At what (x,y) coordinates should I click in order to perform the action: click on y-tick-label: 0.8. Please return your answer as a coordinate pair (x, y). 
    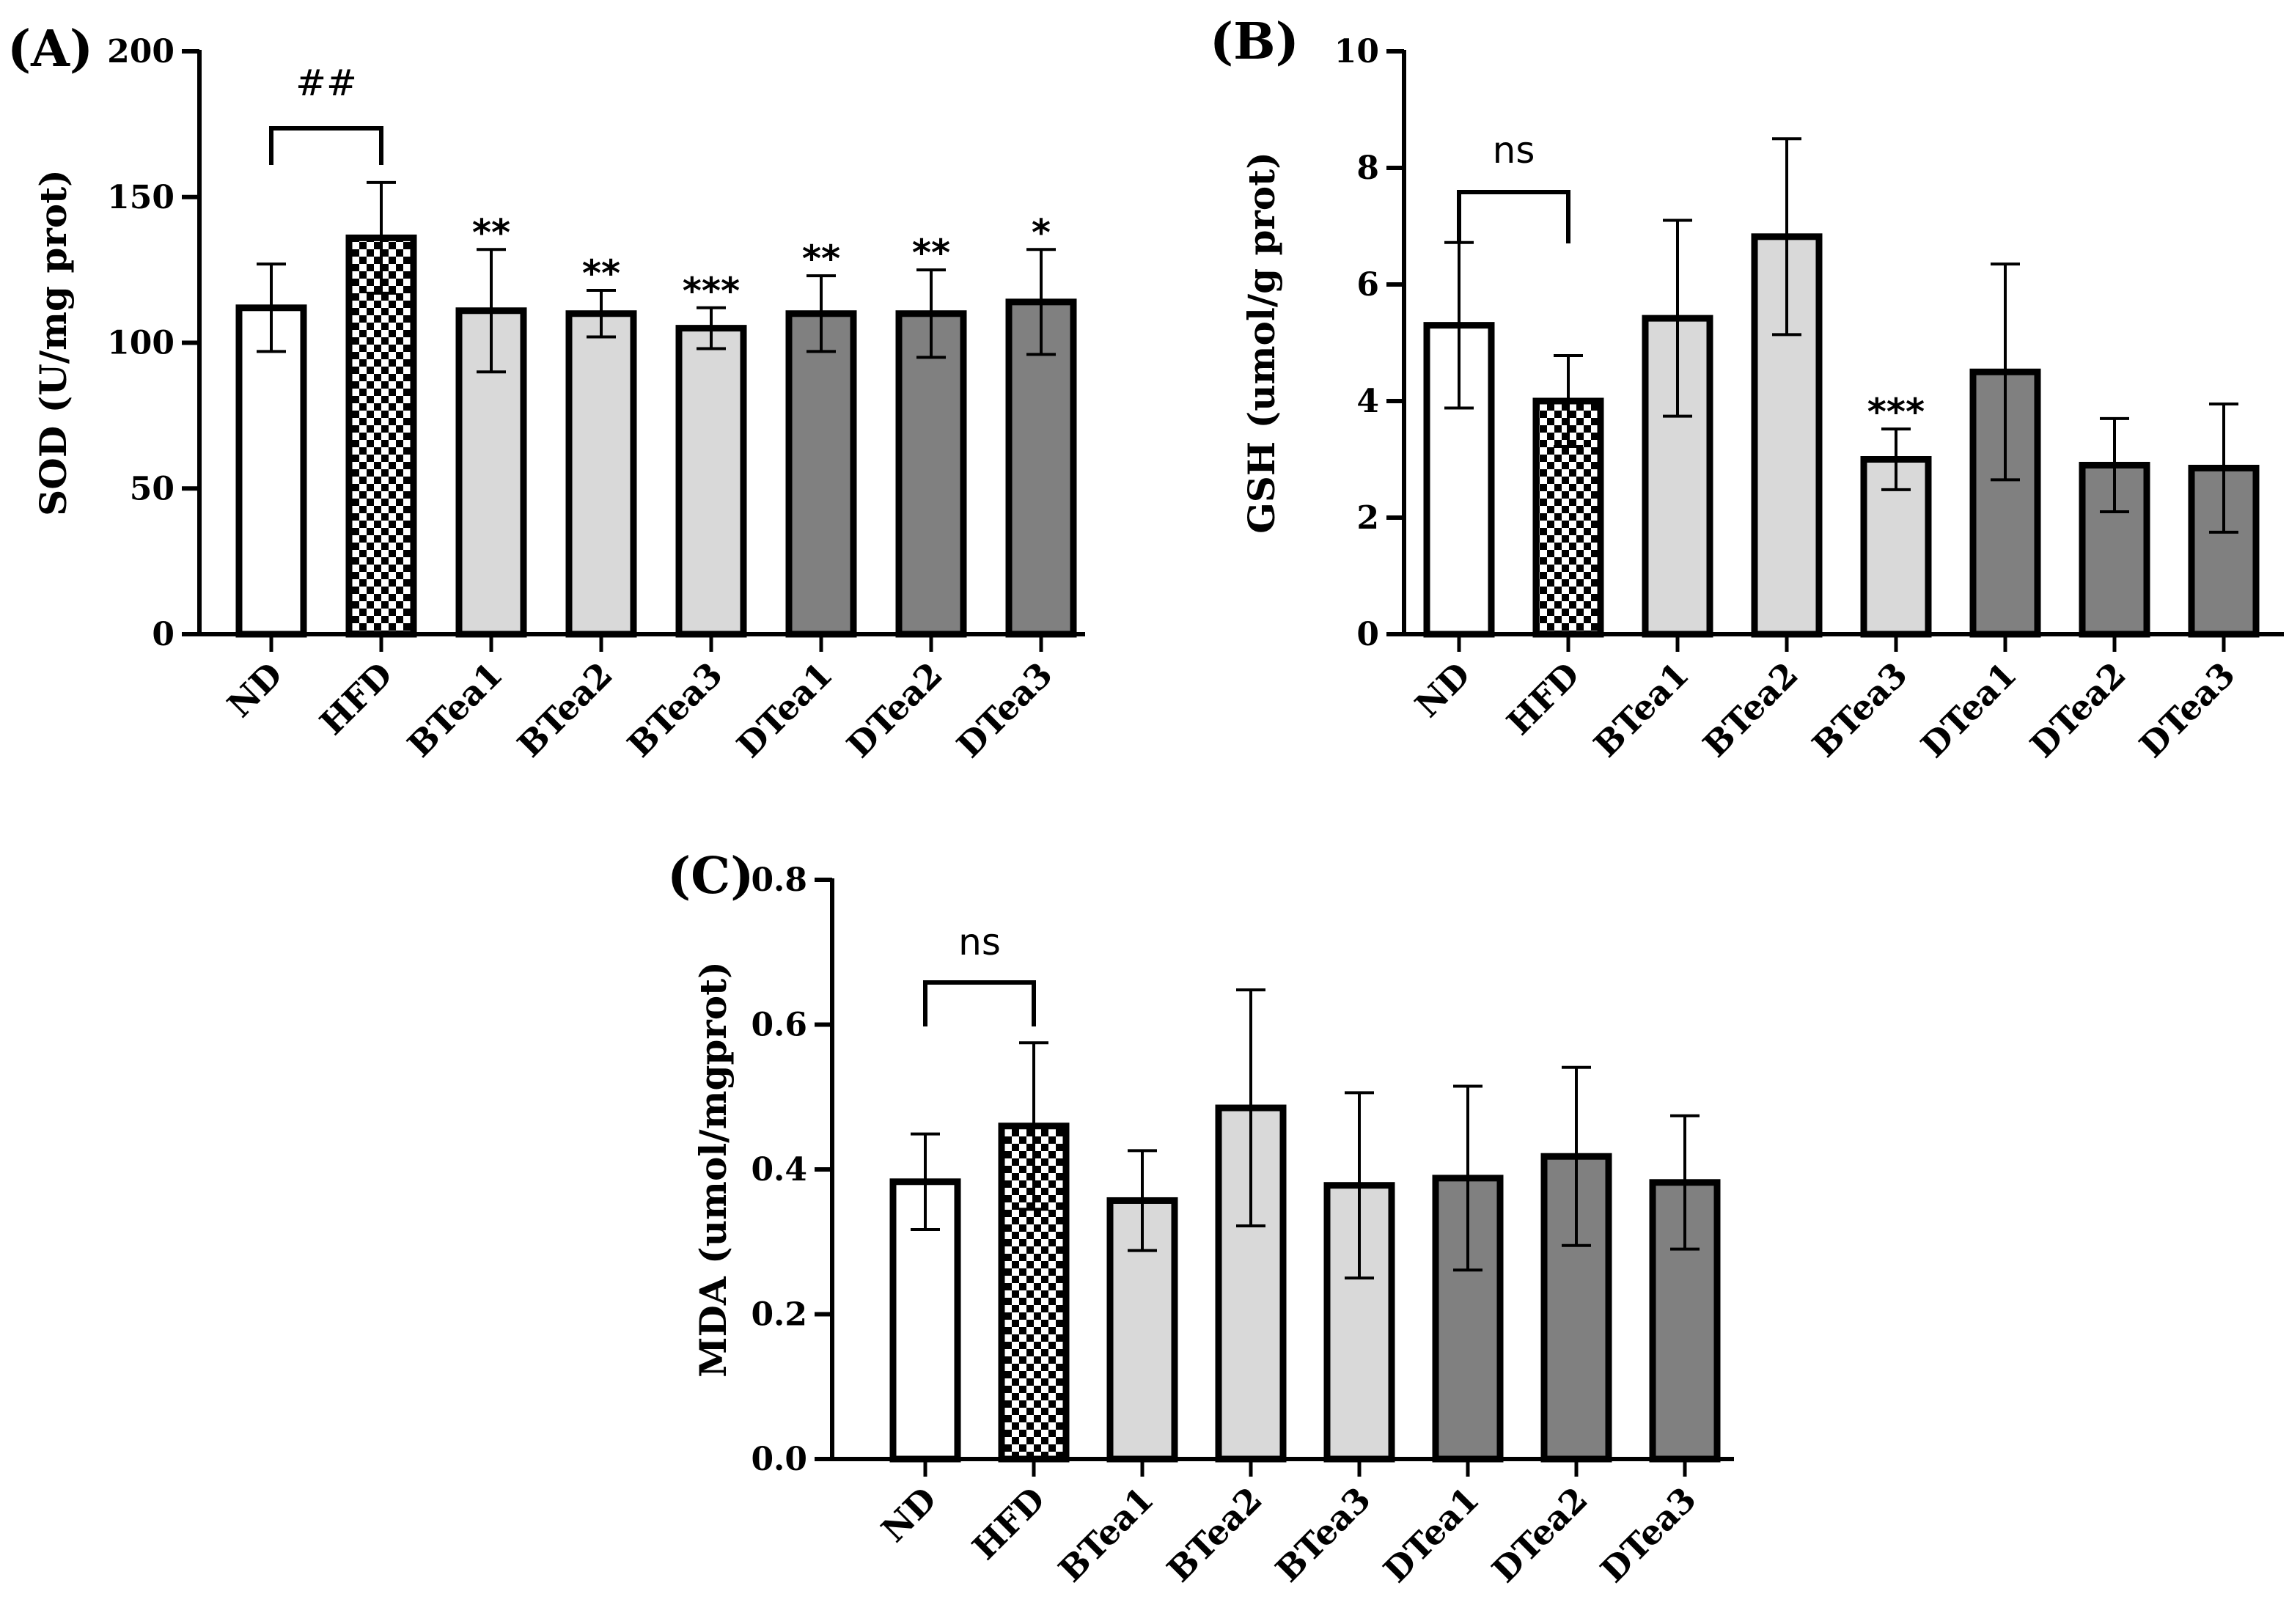
    Looking at the image, I should click on (779, 880).